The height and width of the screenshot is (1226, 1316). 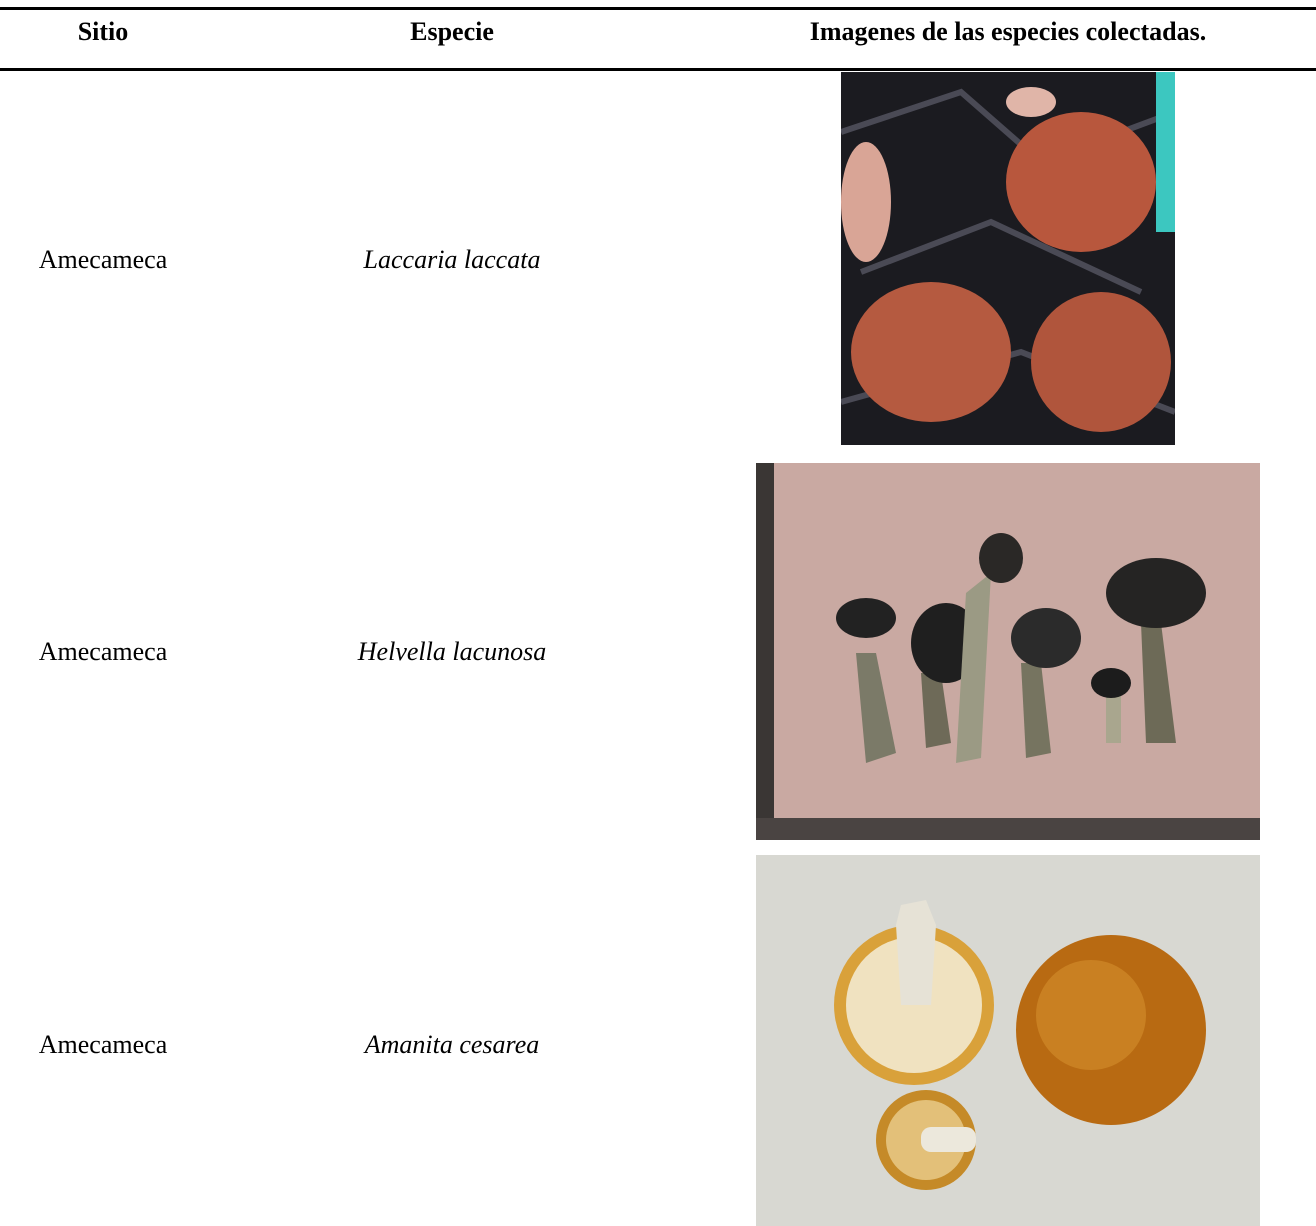 What do you see at coordinates (452, 1044) in the screenshot?
I see `species-cell: Amanita cesarea` at bounding box center [452, 1044].